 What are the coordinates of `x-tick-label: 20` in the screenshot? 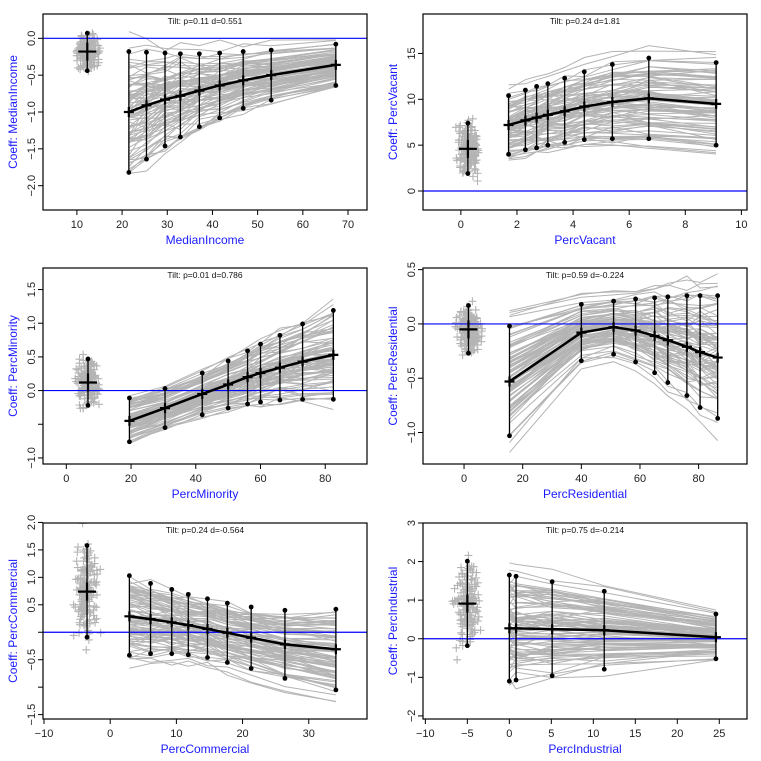 It's located at (122, 225).